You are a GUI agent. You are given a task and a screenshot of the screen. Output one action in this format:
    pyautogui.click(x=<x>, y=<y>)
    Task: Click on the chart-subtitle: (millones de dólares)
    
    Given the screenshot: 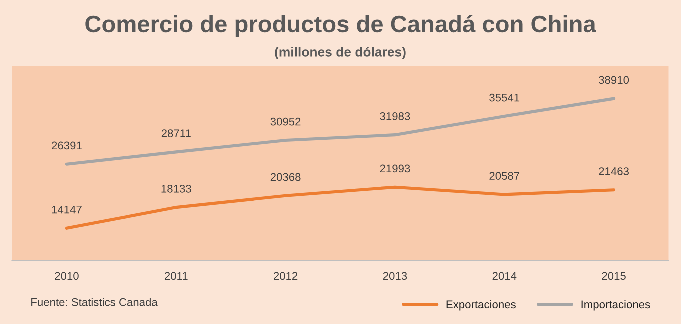 What is the action you would take?
    pyautogui.click(x=340, y=53)
    